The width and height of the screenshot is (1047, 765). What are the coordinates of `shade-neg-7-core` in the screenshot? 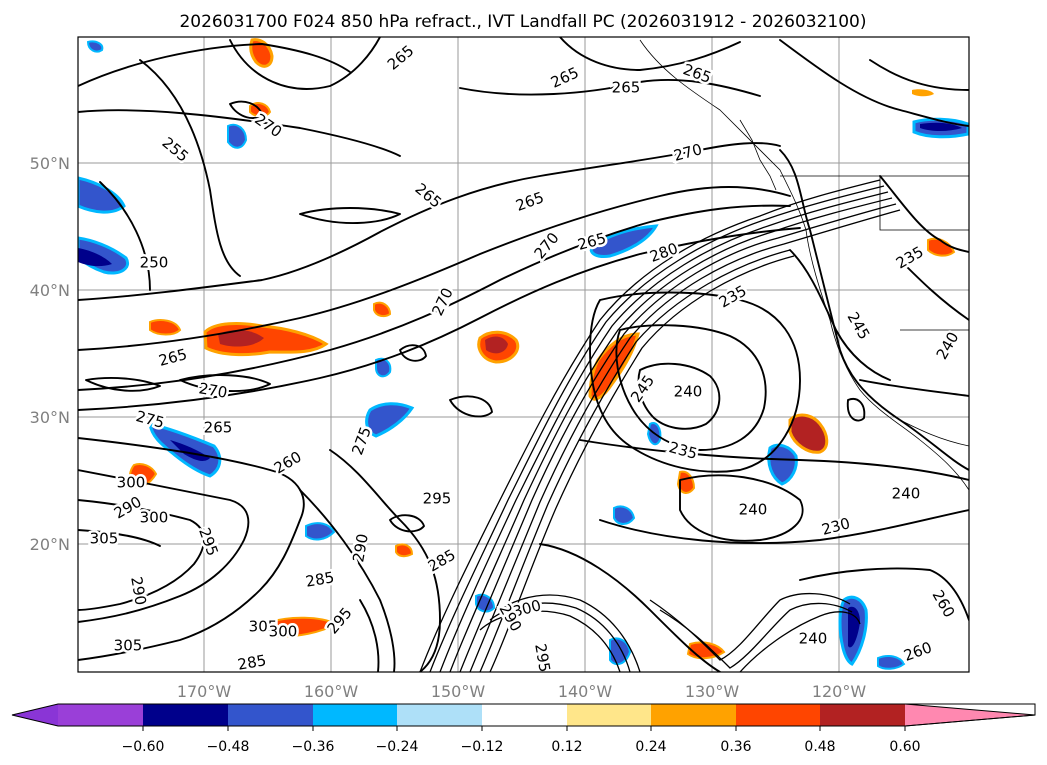 It's located at (854, 627).